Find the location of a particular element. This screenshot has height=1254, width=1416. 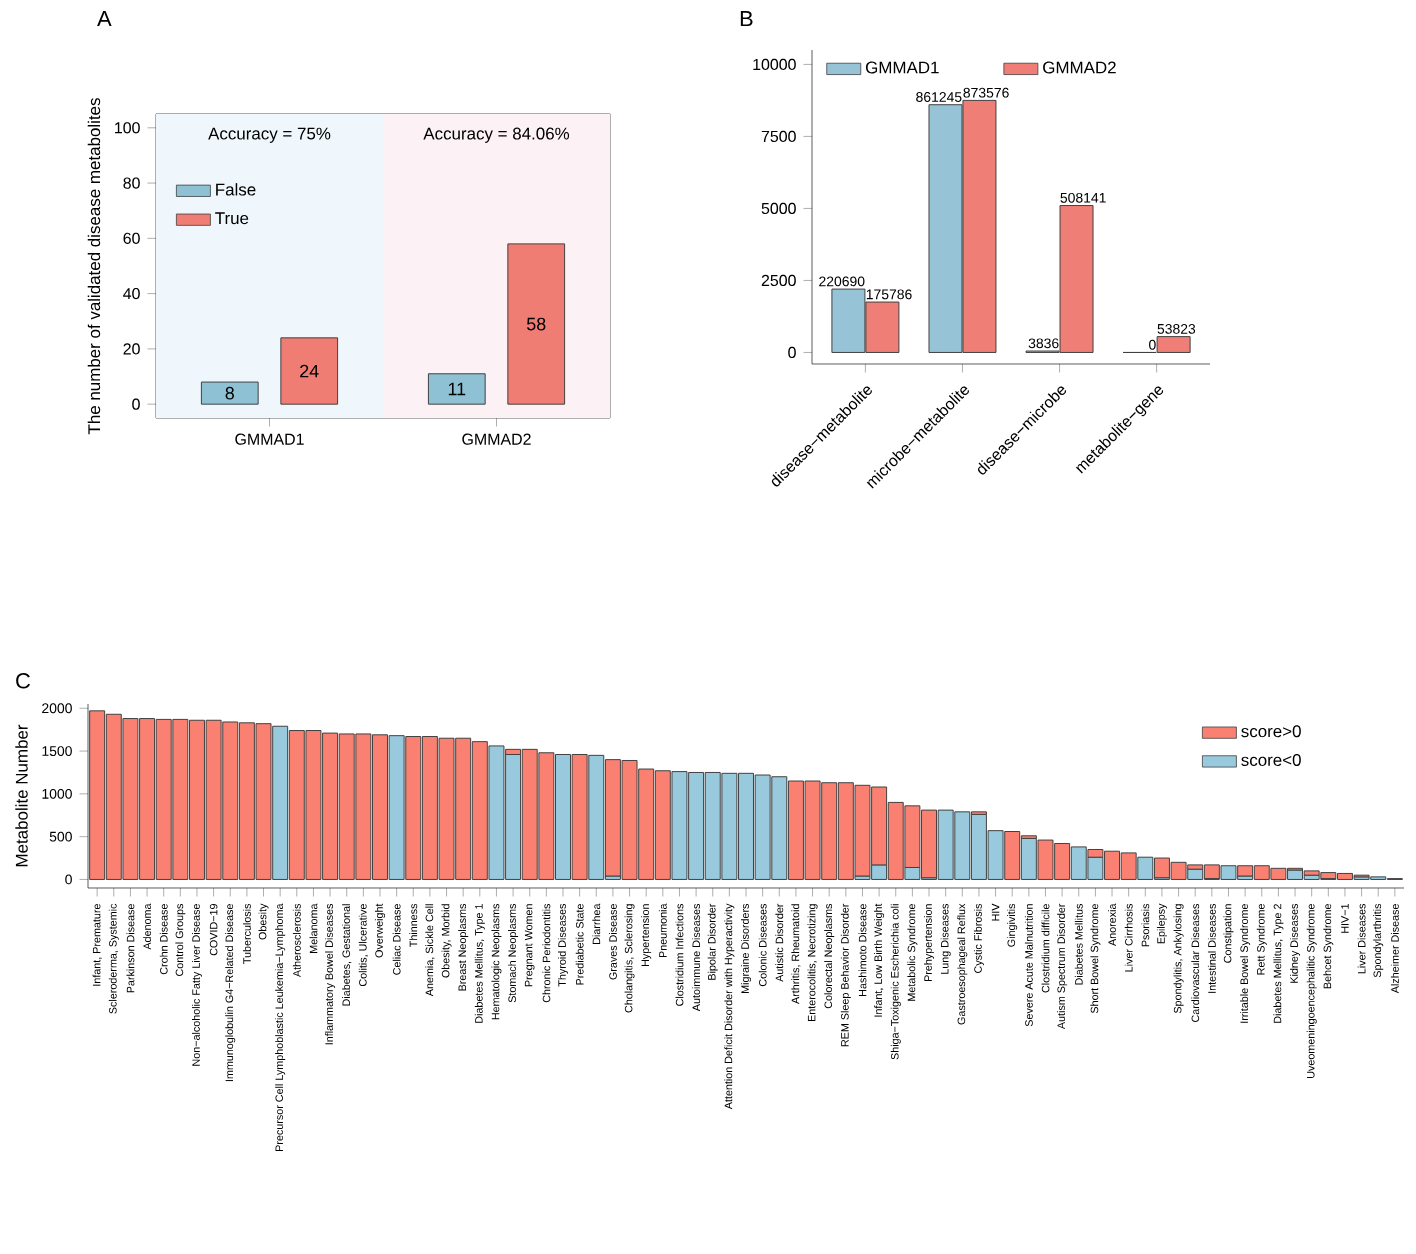

legend-label: score<0 is located at coordinates (1271, 760).